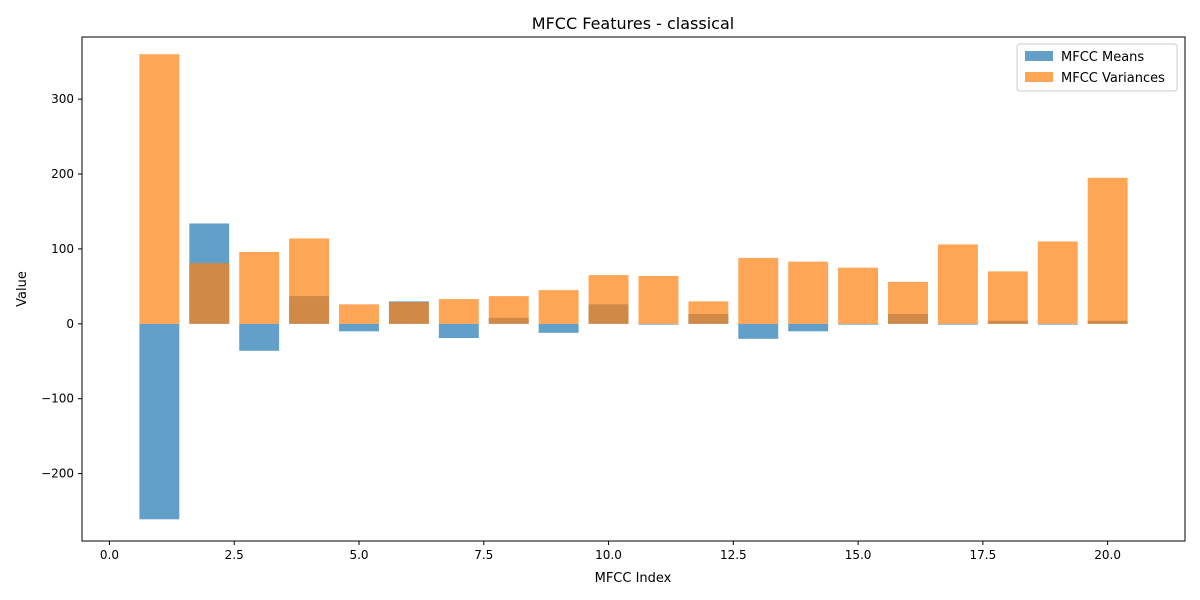  I want to click on x-tick-label: 10.0, so click(608, 555).